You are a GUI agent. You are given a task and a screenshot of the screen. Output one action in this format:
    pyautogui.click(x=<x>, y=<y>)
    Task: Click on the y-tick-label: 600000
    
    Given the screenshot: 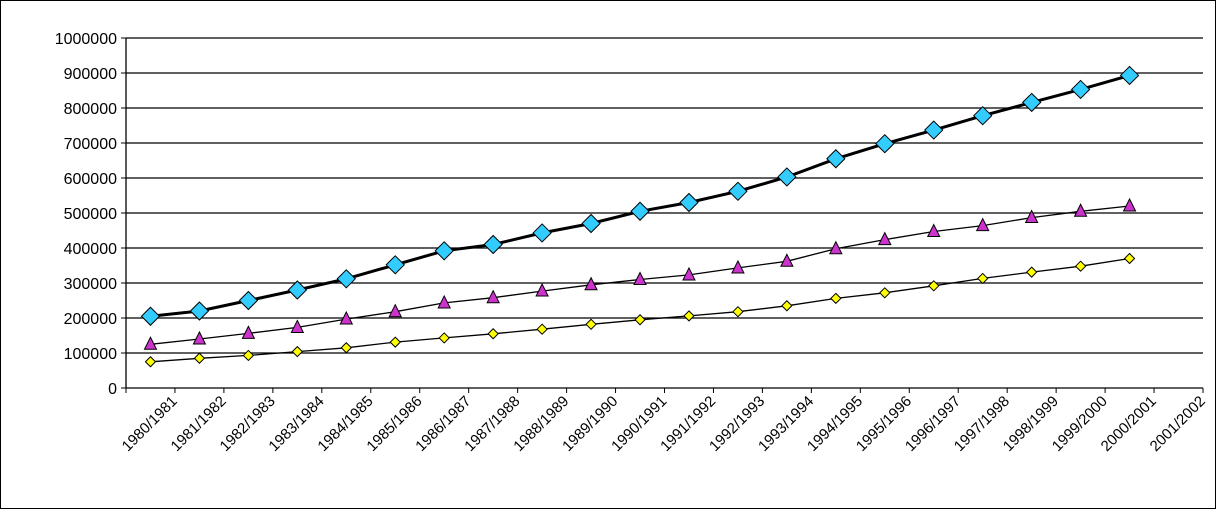 What is the action you would take?
    pyautogui.click(x=90, y=179)
    